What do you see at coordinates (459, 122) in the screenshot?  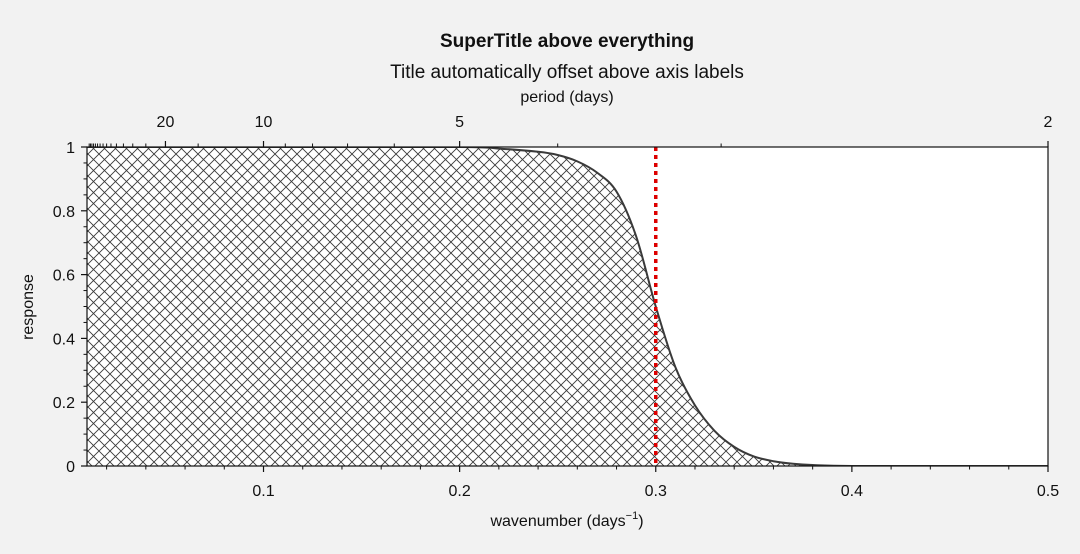 I see `top-tick-label: 5` at bounding box center [459, 122].